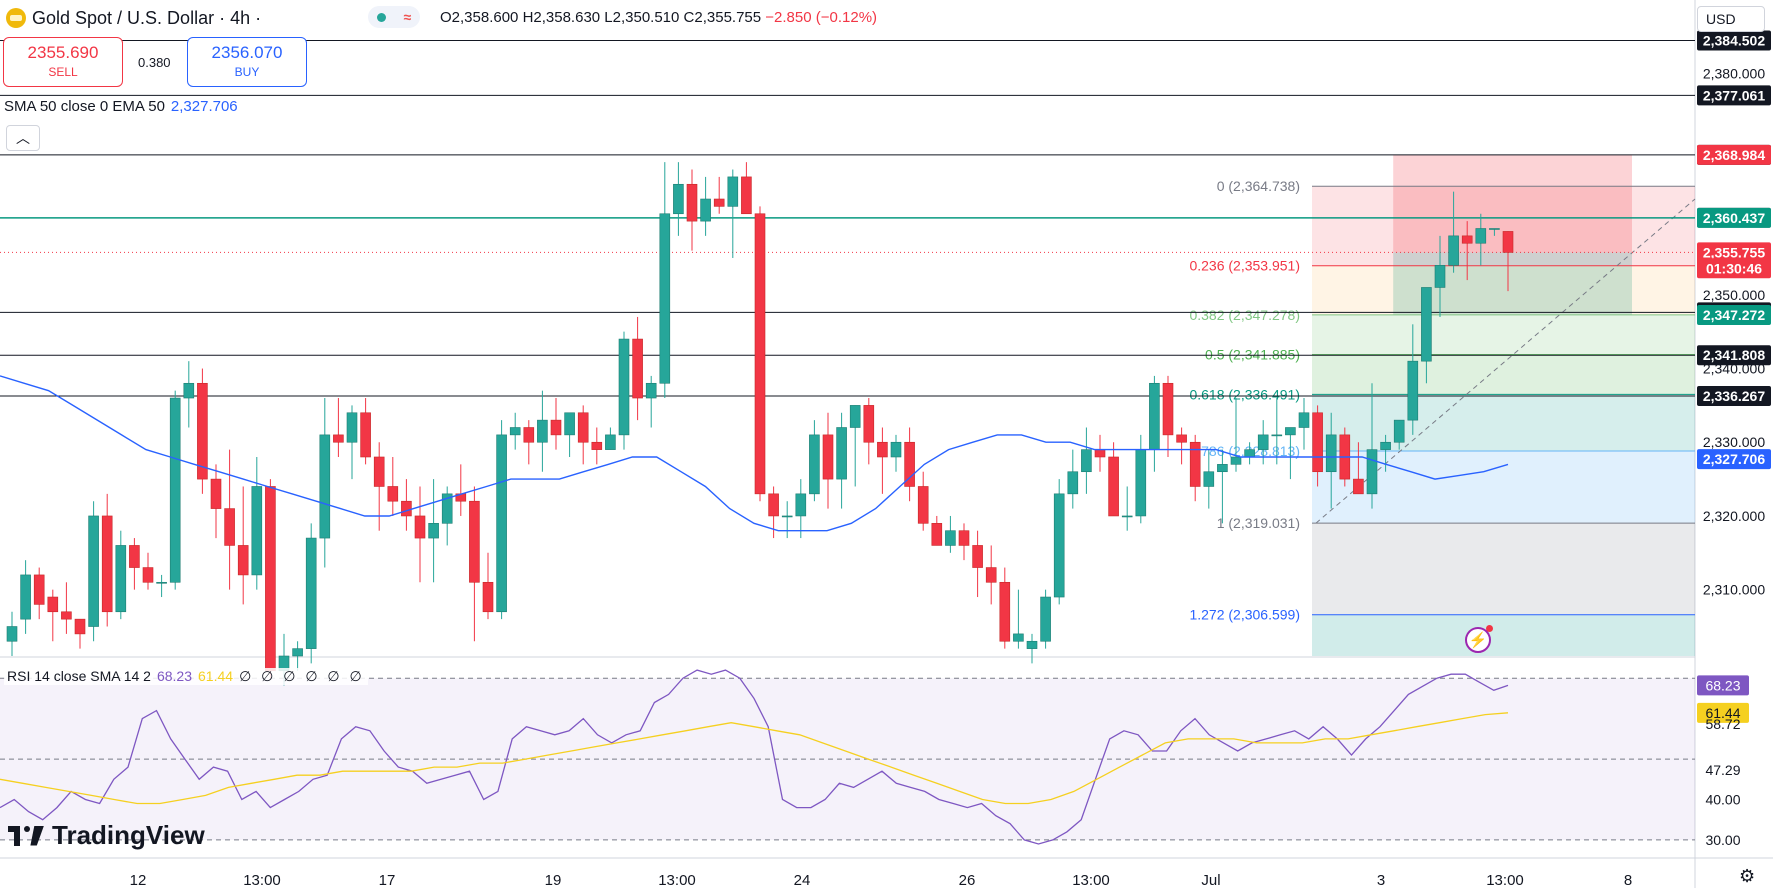 The image size is (1773, 888). I want to click on symbol-title: Gold Spot / U.S. Dollar · 4h ·, so click(147, 17).